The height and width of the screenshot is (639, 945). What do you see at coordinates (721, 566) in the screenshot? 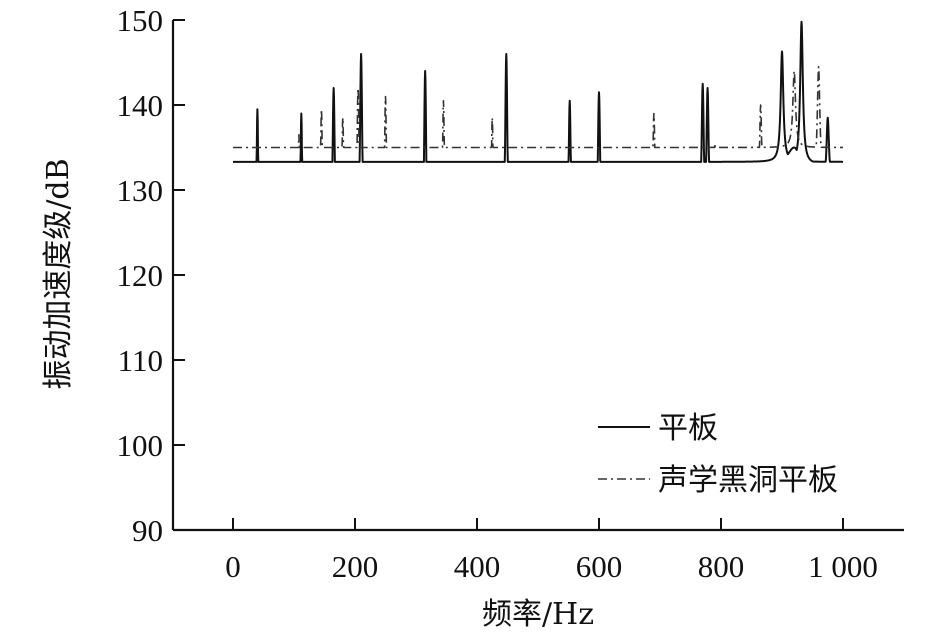
I see `x-tick-label: 800` at bounding box center [721, 566].